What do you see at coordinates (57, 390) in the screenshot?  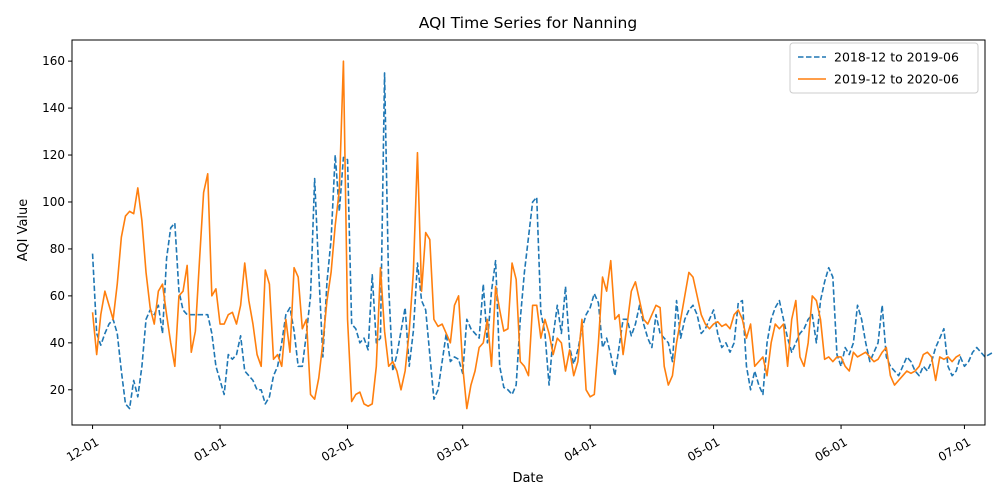 I see `y-tick-label: 20` at bounding box center [57, 390].